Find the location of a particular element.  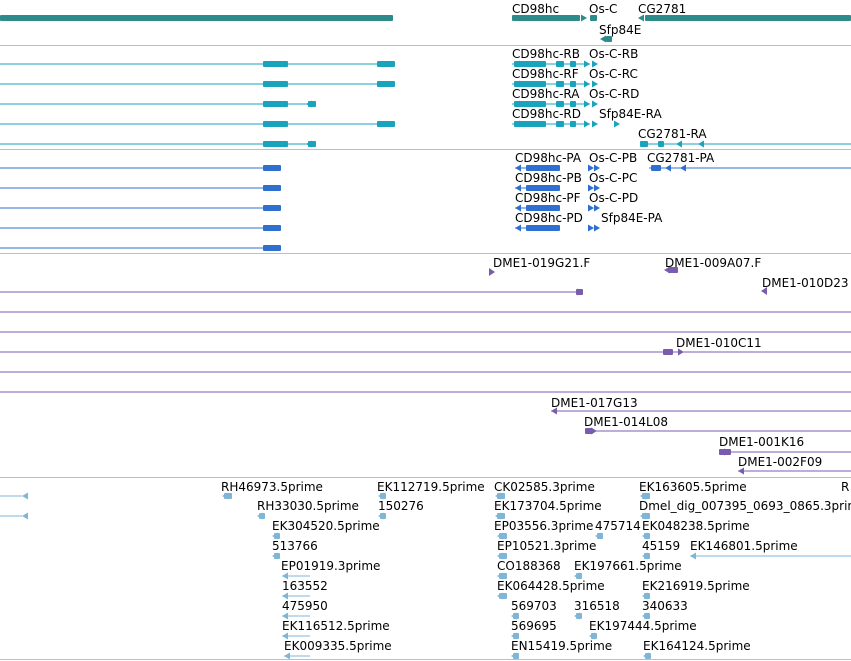

est-label: R is located at coordinates (845, 487).